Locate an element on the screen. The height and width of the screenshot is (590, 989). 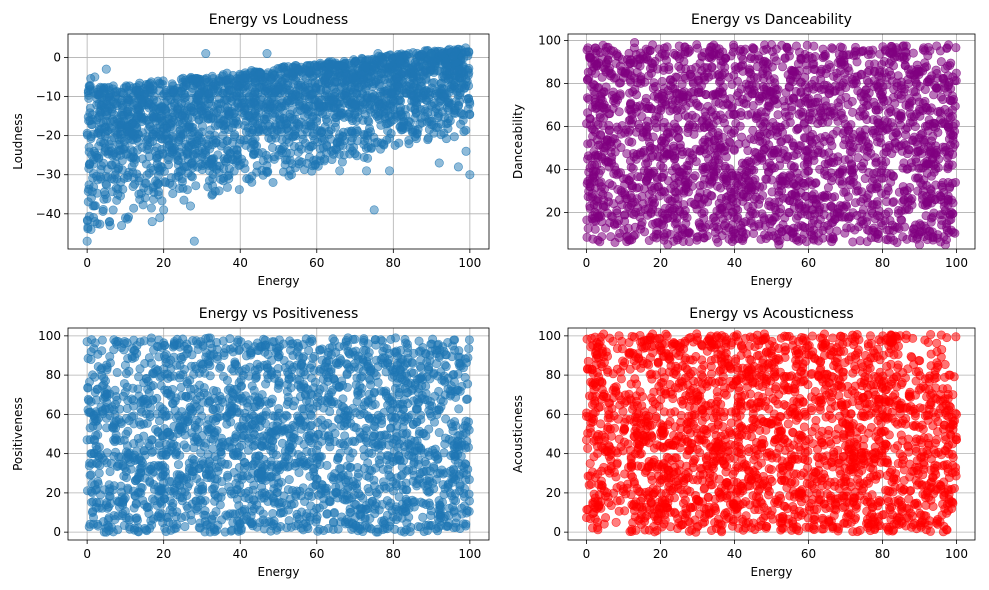
y-tick-label: −10 is located at coordinates (48, 97).